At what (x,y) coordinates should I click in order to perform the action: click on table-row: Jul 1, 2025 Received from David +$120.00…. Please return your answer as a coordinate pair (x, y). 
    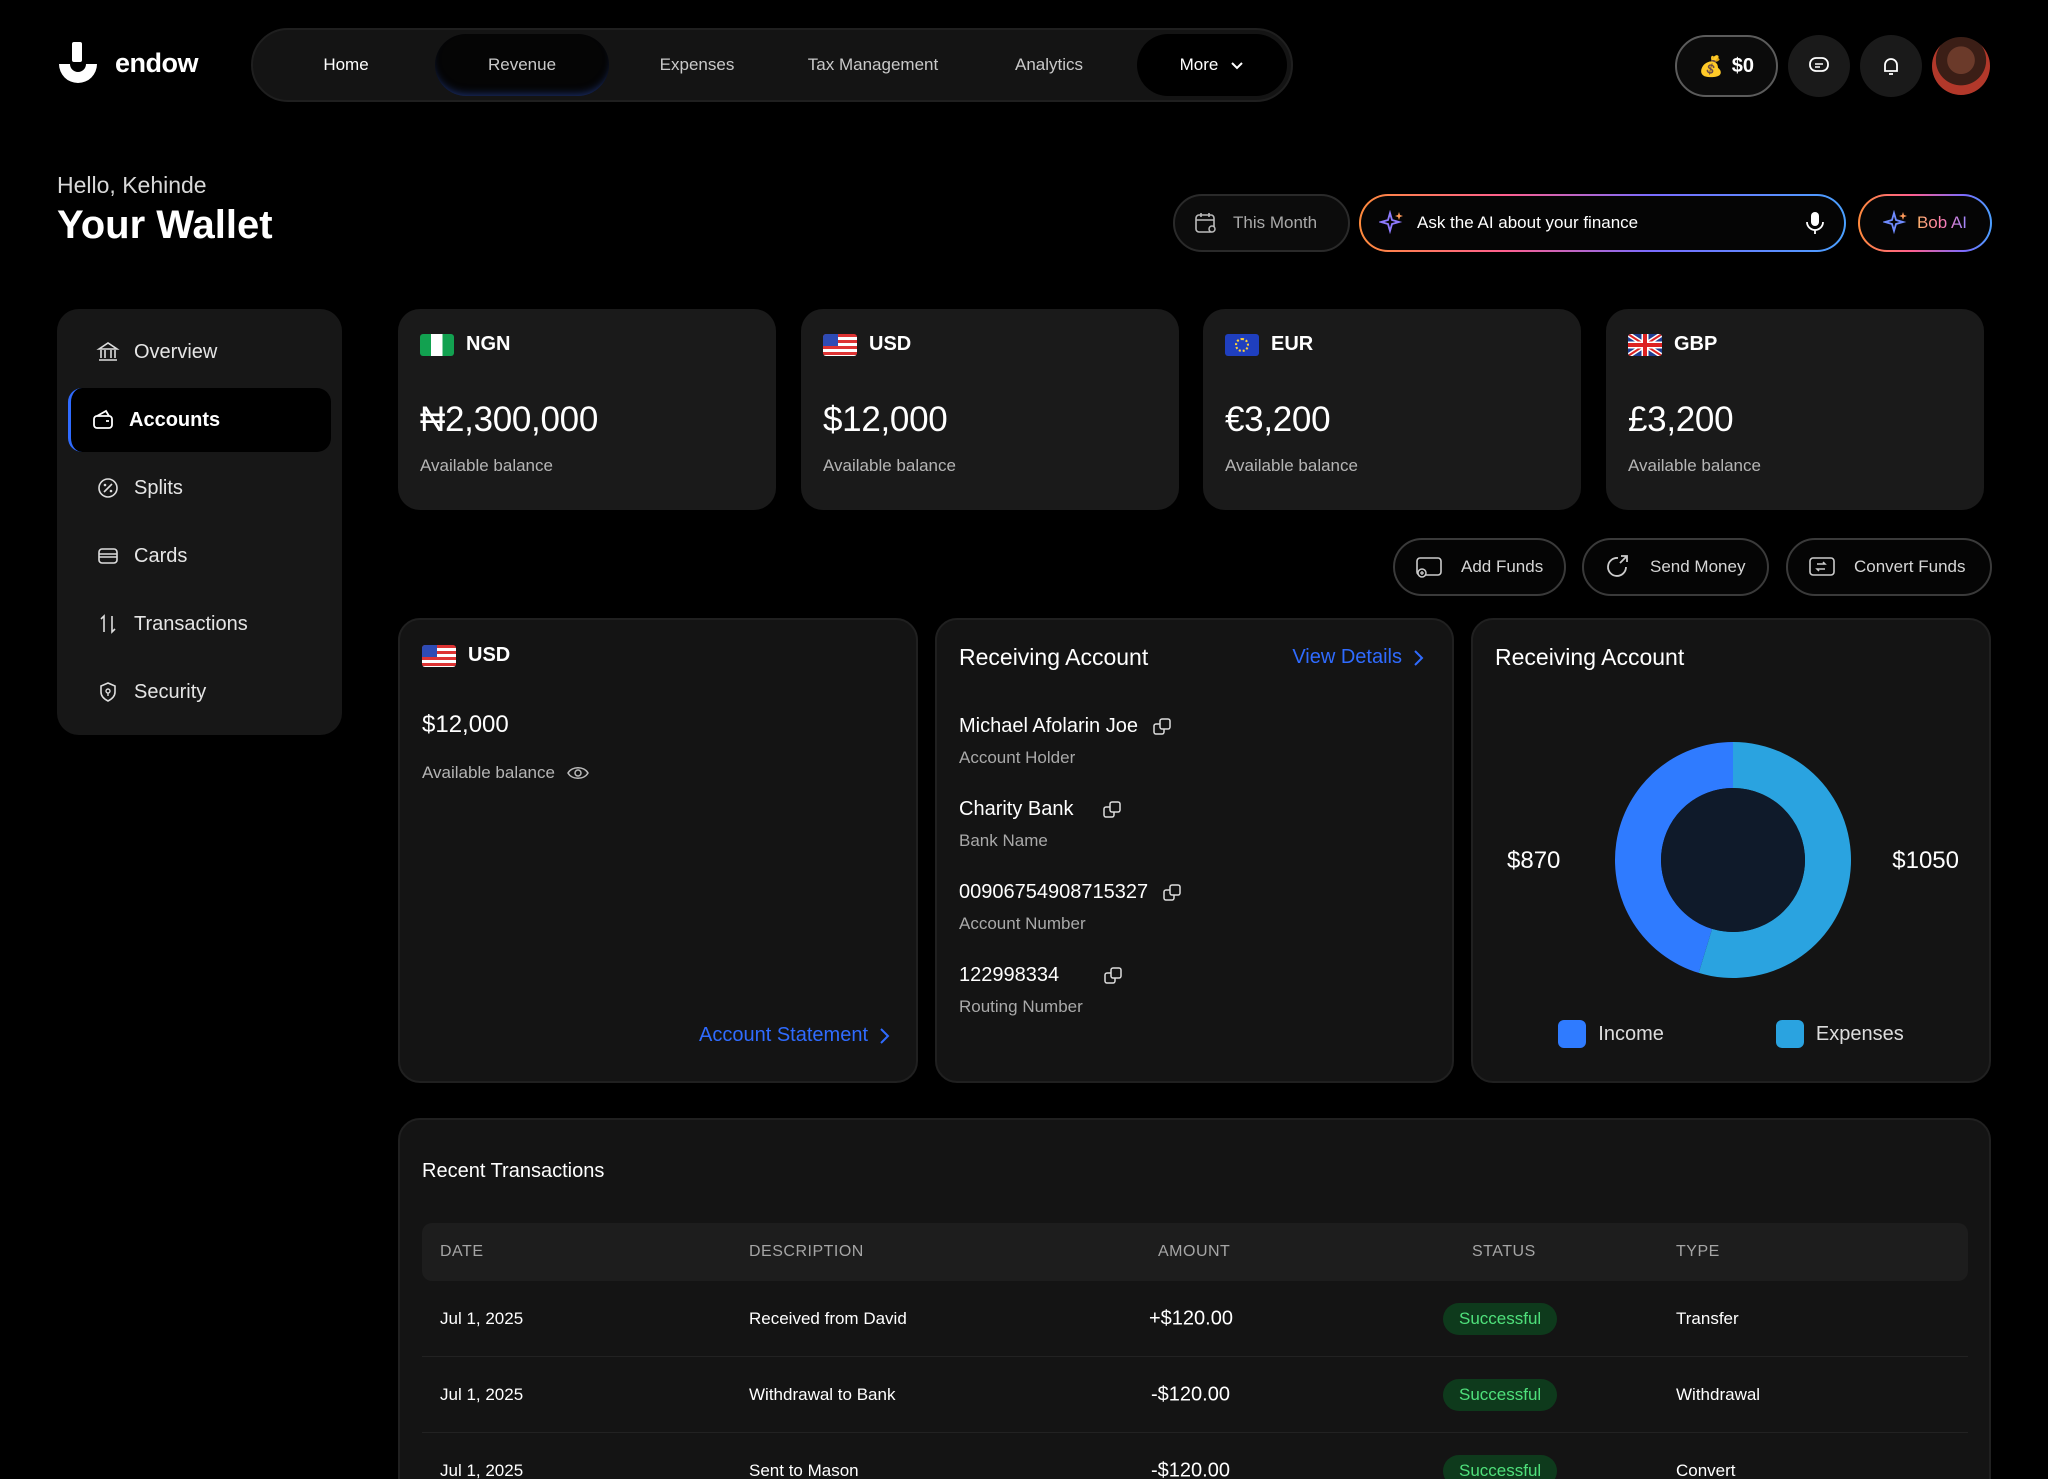
    Looking at the image, I should click on (1195, 1319).